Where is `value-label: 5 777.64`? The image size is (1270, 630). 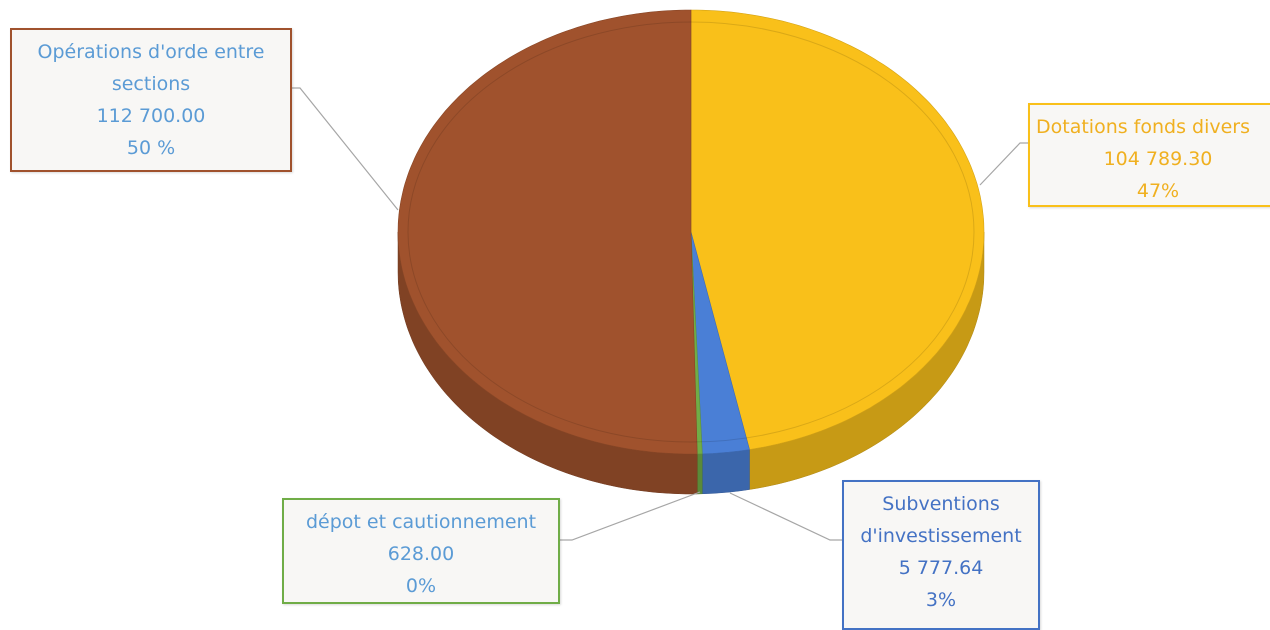 value-label: 5 777.64 is located at coordinates (941, 568).